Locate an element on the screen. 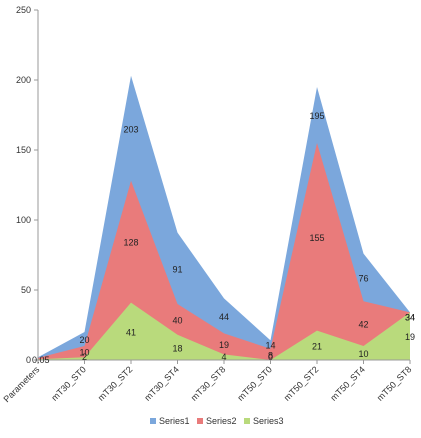 This screenshot has width=421, height=438. data-label-series3-mt30-st8: 4 is located at coordinates (223, 357).